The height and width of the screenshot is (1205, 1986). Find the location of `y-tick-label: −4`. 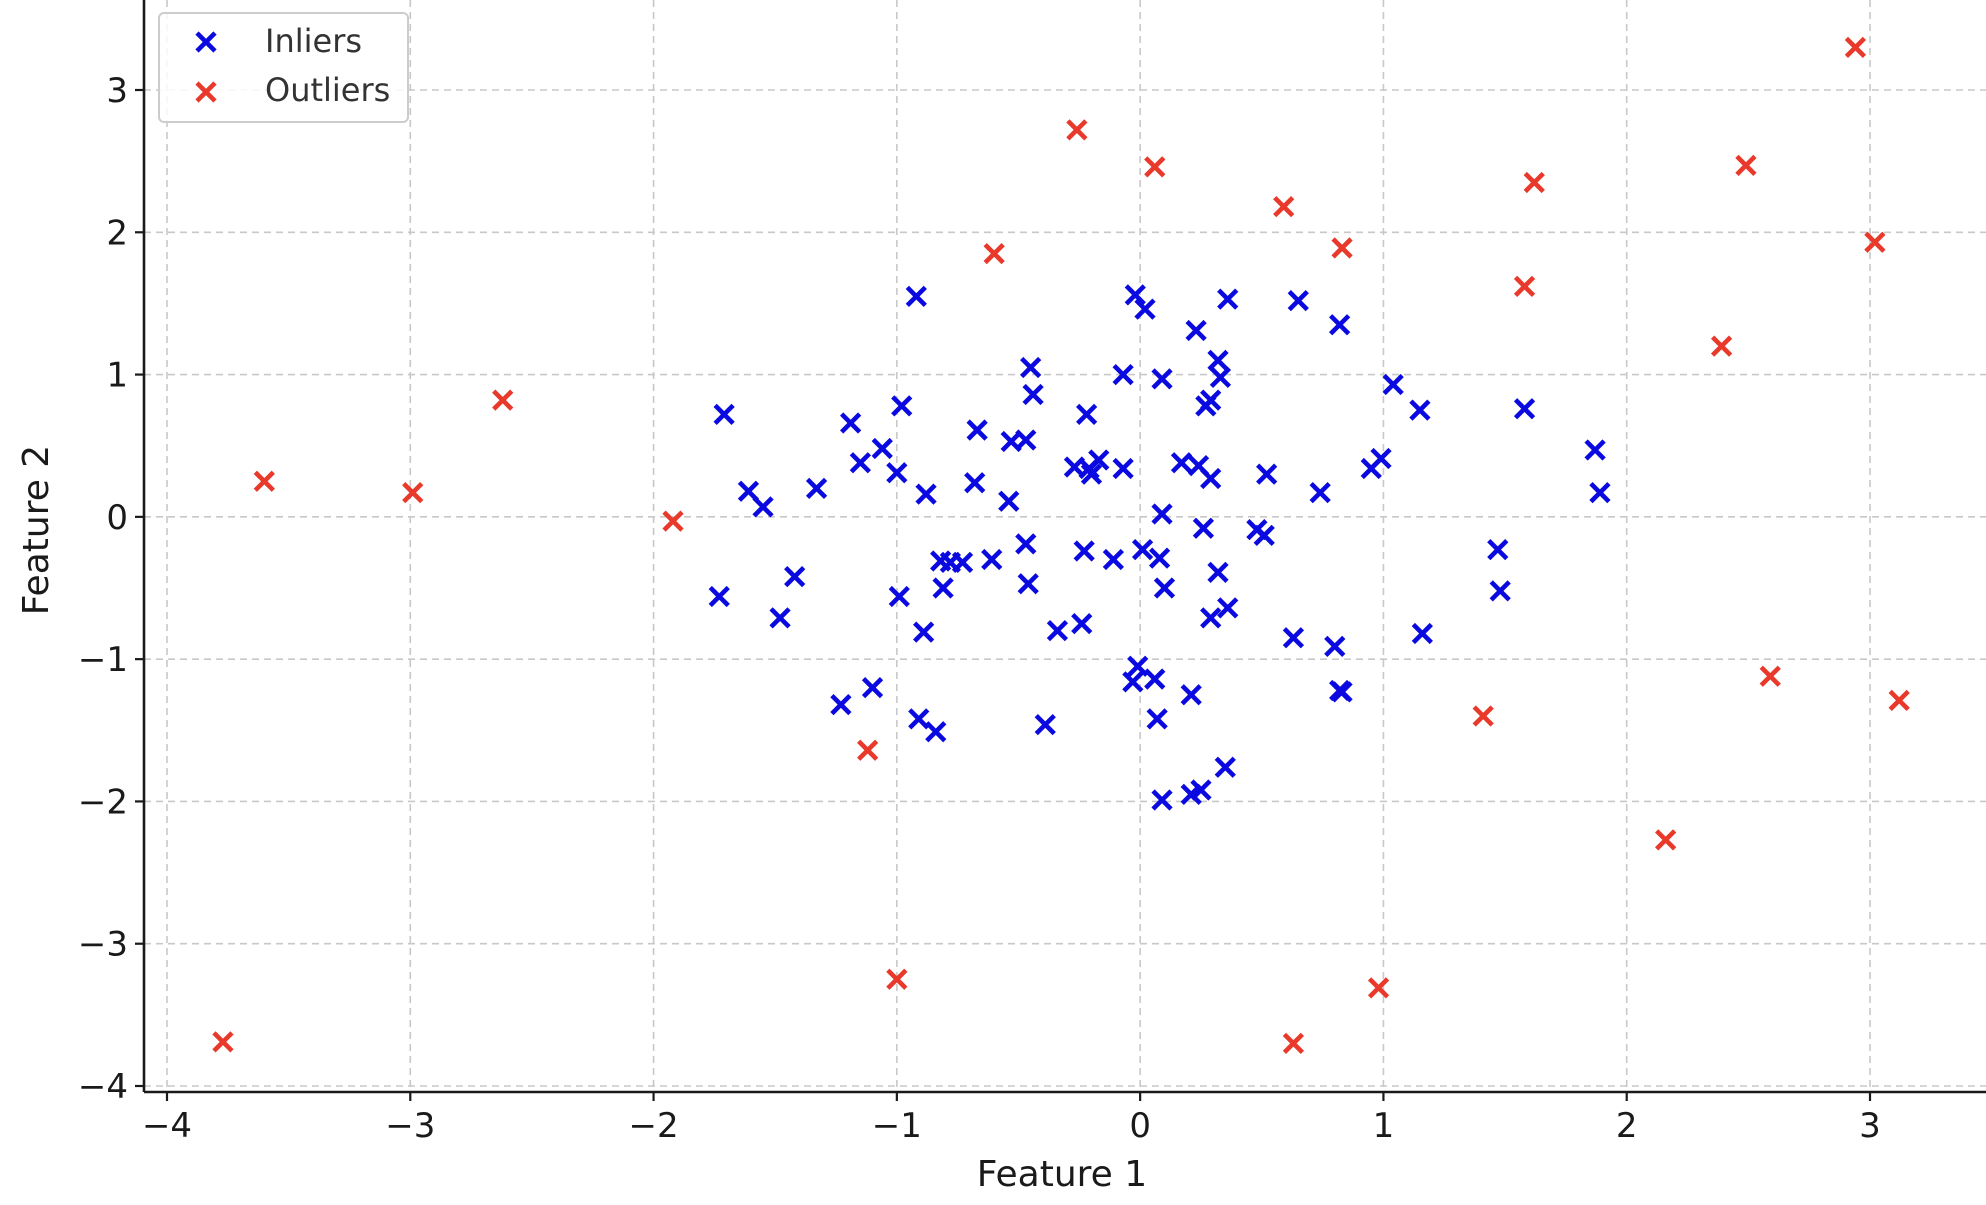

y-tick-label: −4 is located at coordinates (103, 1087).